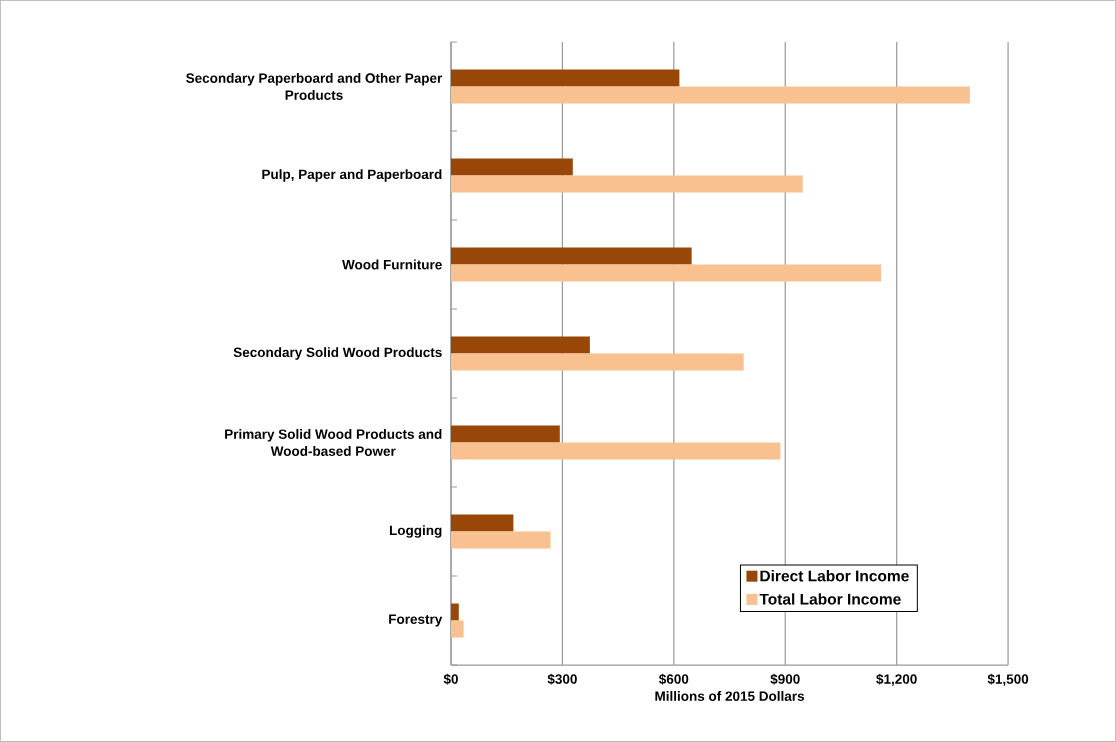 Image resolution: width=1116 pixels, height=742 pixels. I want to click on x-tick-label: $600, so click(673, 679).